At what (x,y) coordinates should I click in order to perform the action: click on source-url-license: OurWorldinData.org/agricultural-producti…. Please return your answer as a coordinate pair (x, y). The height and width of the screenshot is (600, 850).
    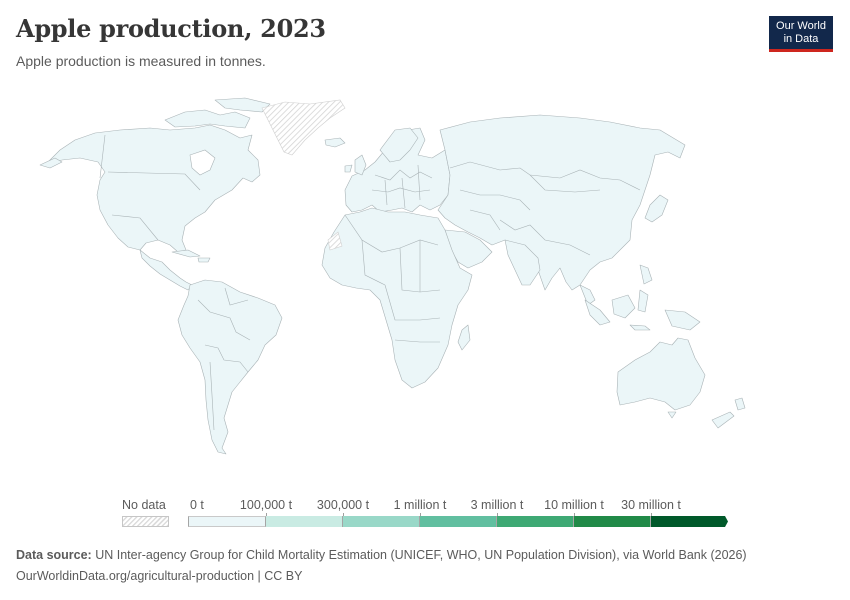
    Looking at the image, I should click on (159, 576).